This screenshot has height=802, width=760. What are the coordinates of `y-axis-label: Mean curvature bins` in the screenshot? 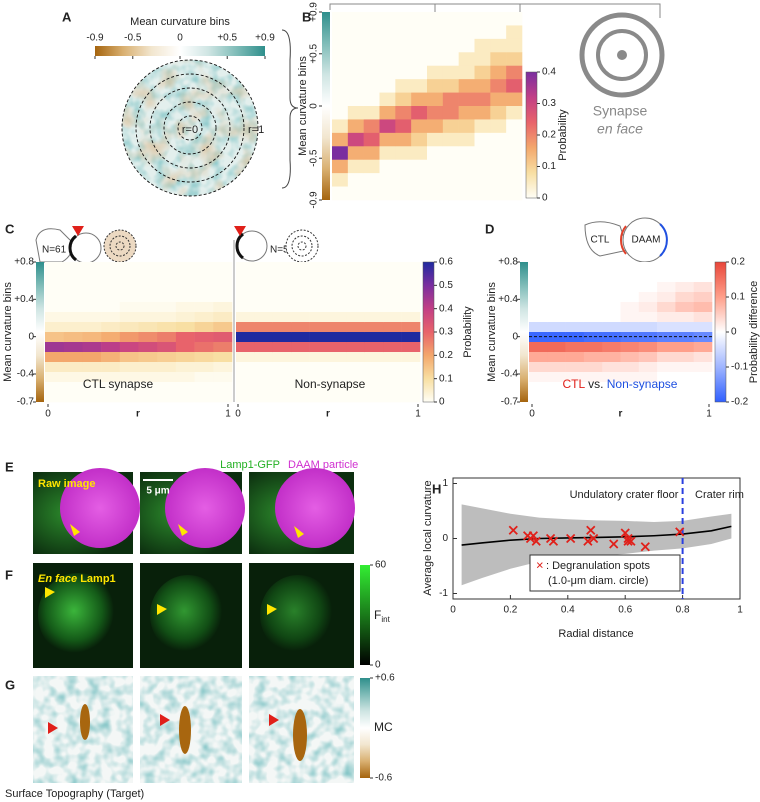 It's located at (8, 332).